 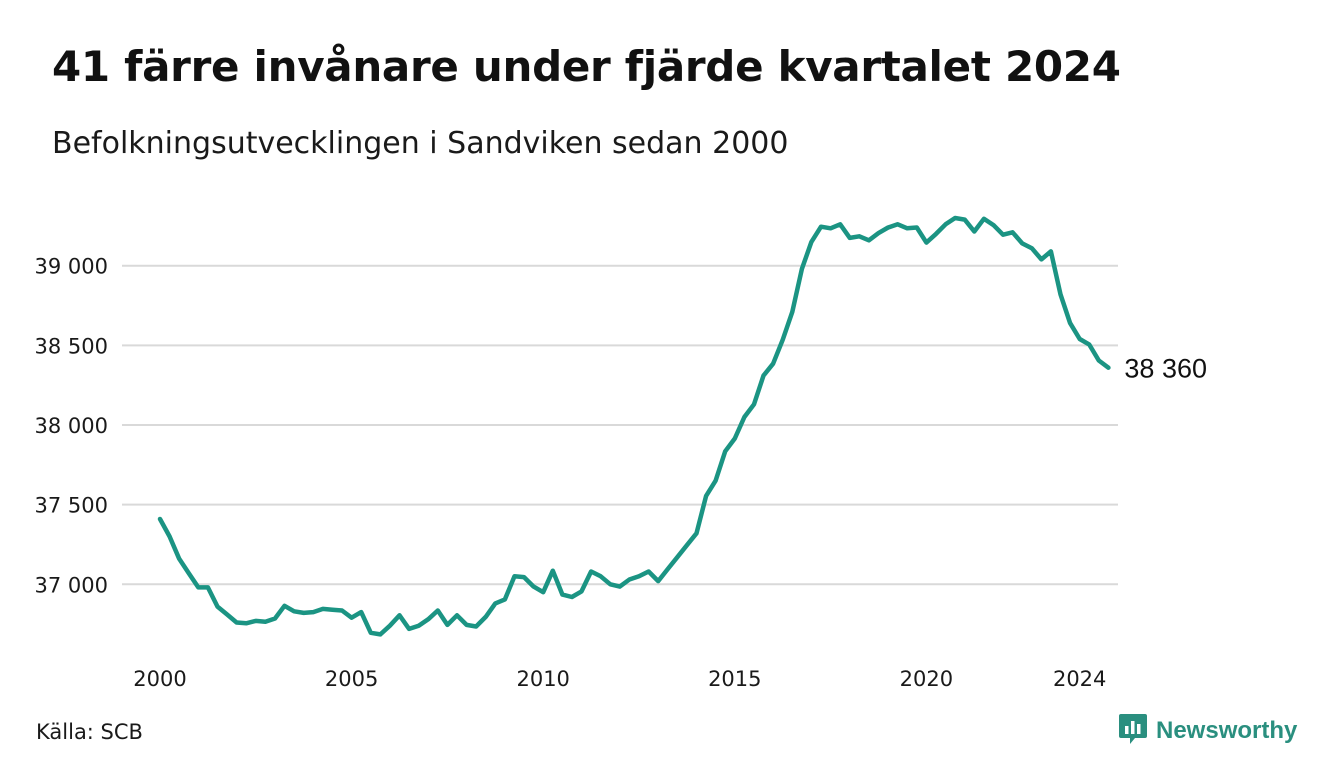 What do you see at coordinates (542, 679) in the screenshot?
I see `x-tick-label: 2010` at bounding box center [542, 679].